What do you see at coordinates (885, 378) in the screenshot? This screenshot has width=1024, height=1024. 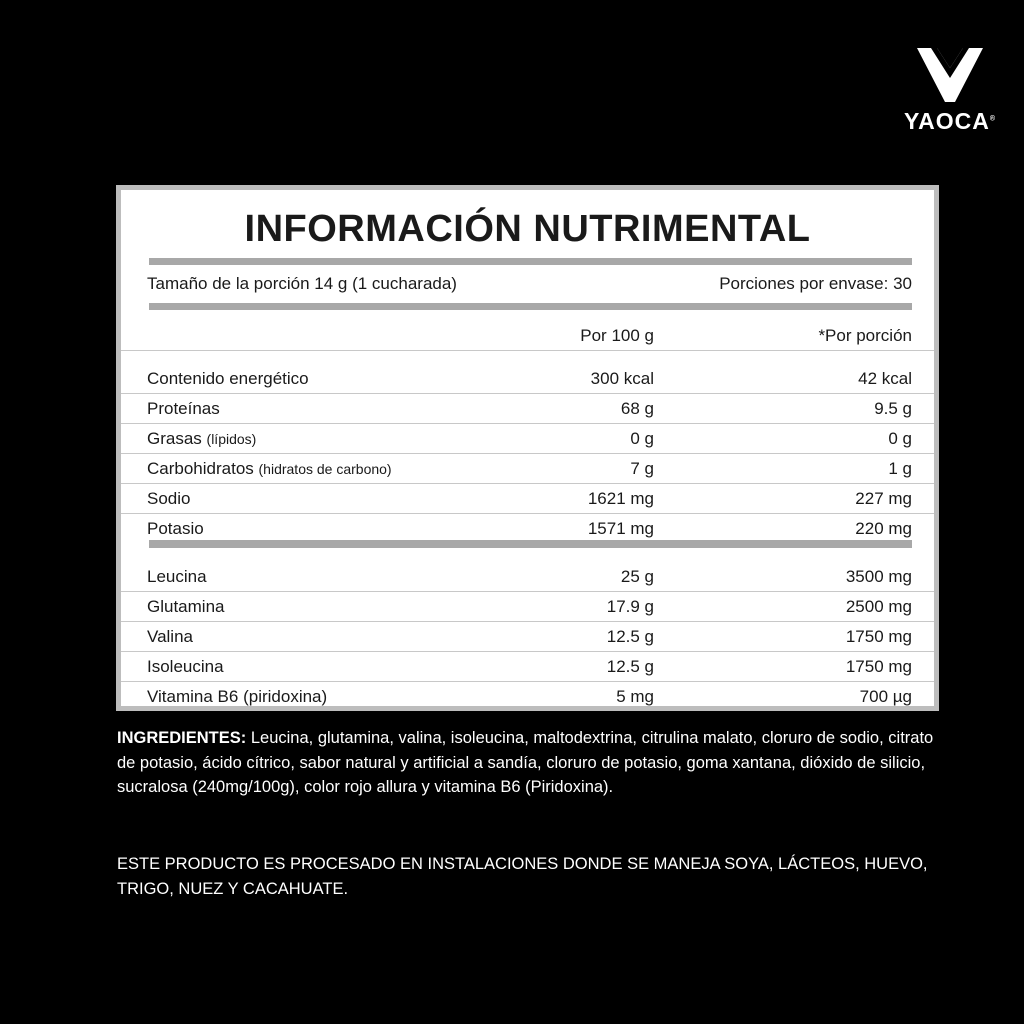 I see `value-per-serving: 42 kcal` at bounding box center [885, 378].